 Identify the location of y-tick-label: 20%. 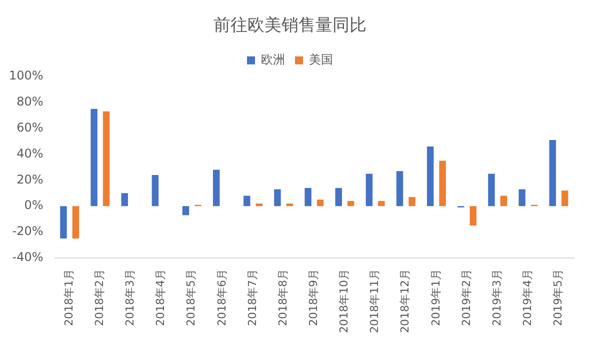
(30, 179).